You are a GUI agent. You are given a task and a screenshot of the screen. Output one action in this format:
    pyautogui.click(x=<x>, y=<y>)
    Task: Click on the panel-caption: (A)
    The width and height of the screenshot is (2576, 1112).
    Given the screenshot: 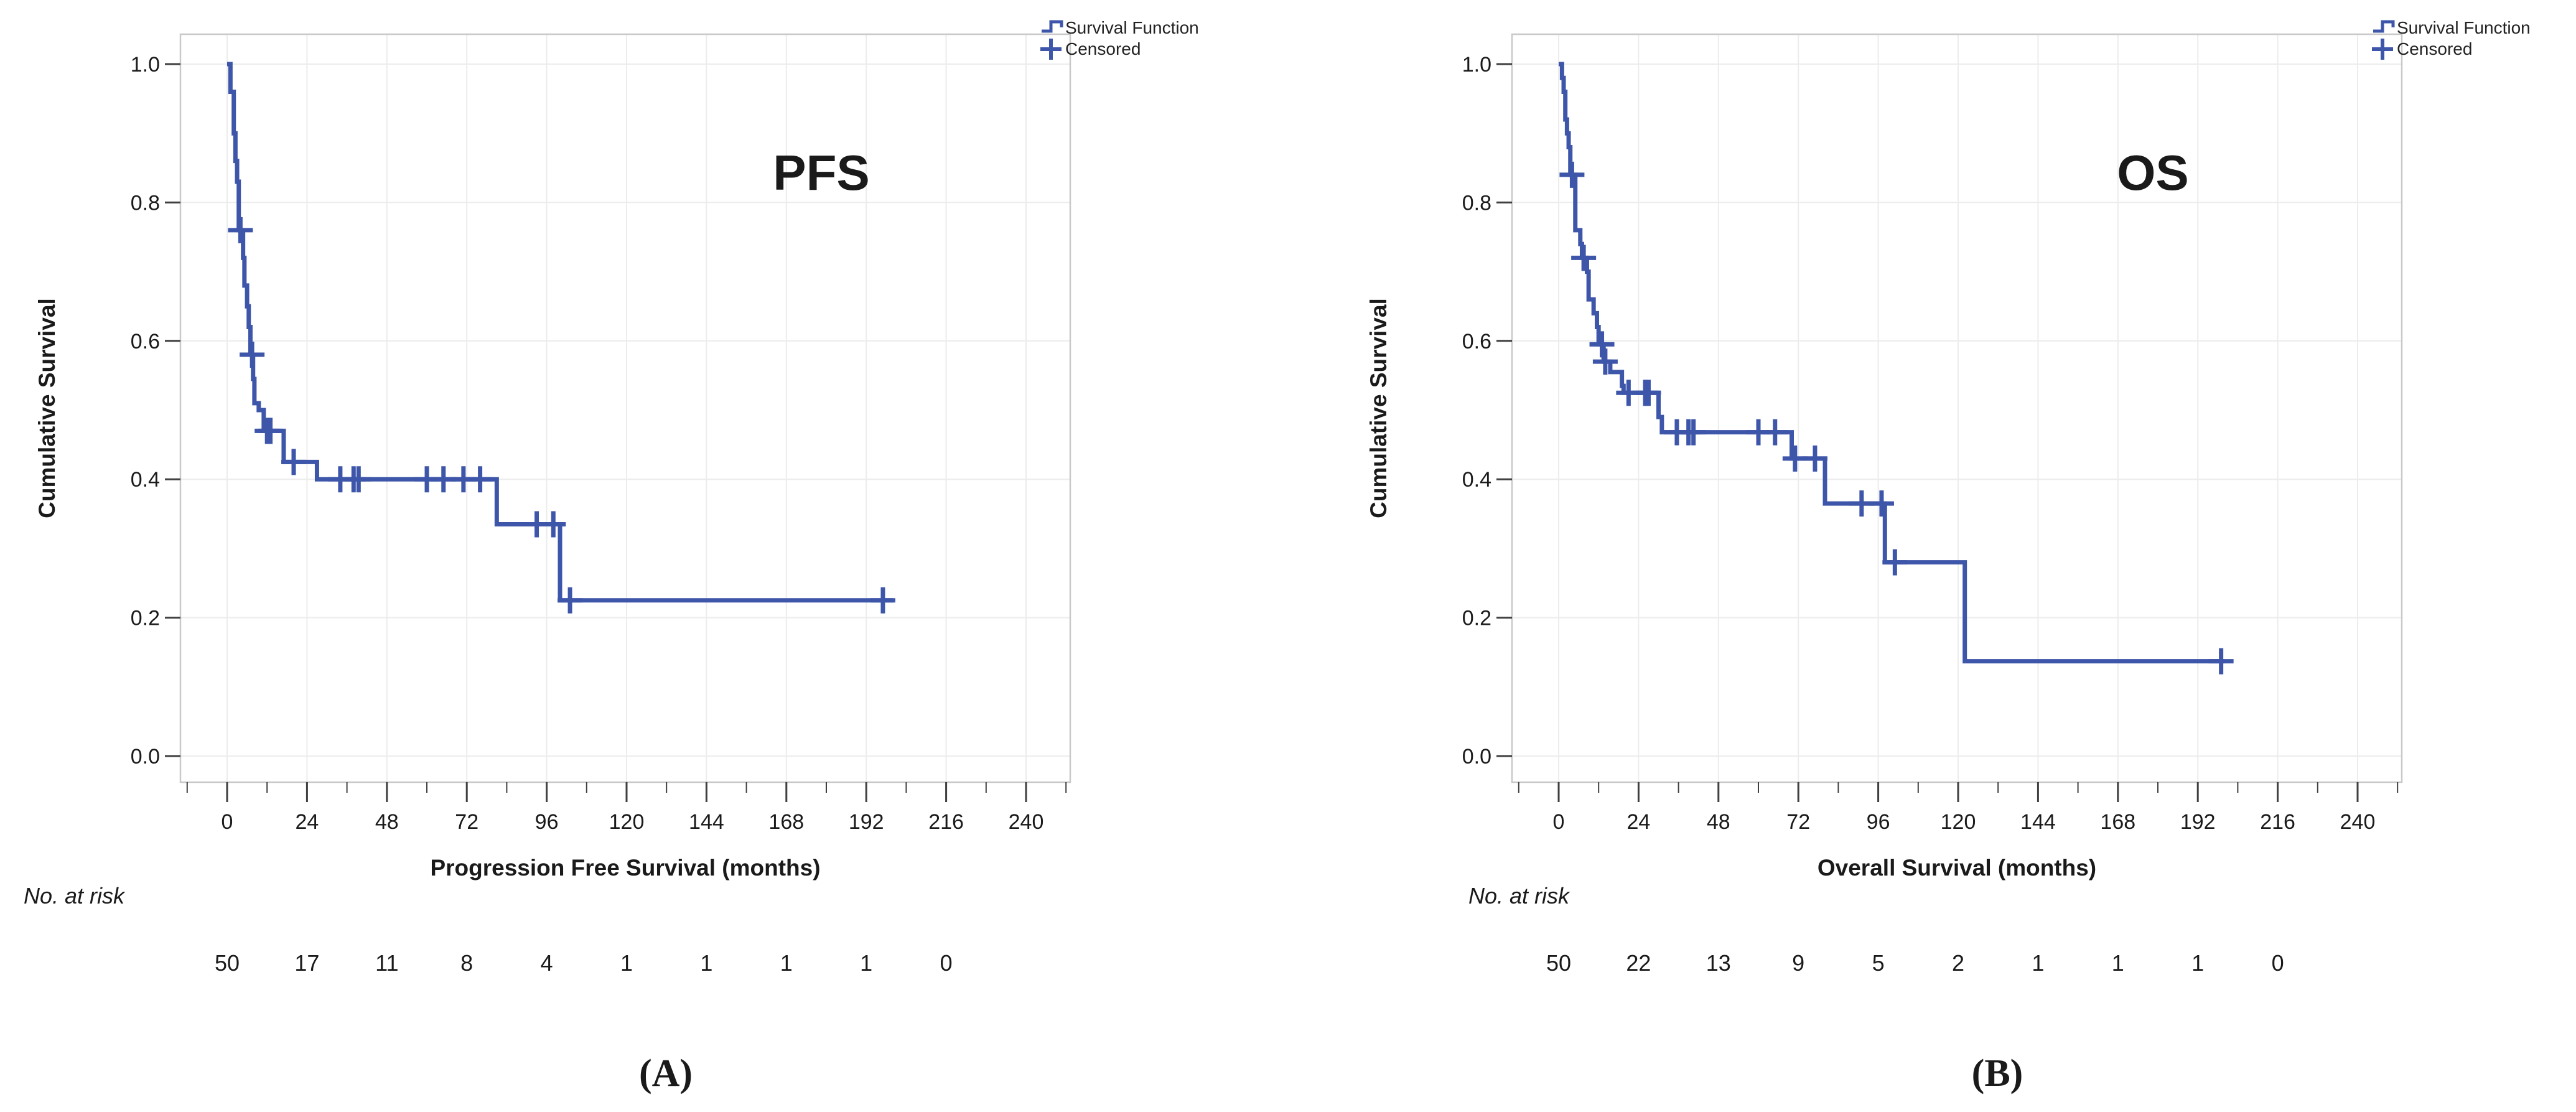 What is the action you would take?
    pyautogui.click(x=666, y=1073)
    